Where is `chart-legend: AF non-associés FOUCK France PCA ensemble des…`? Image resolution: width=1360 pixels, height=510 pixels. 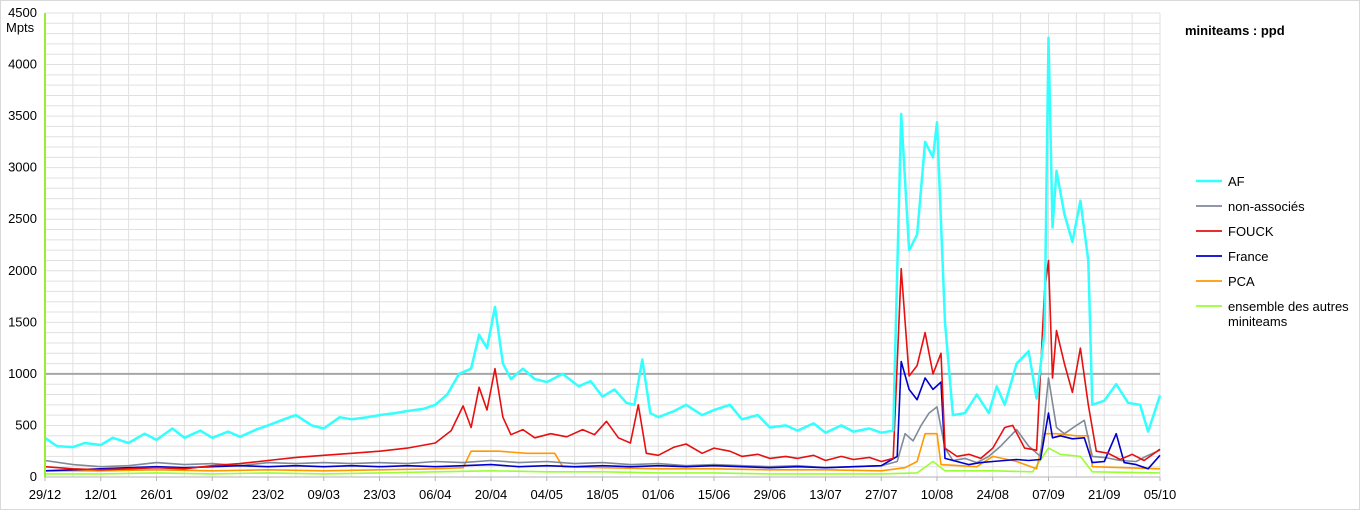 chart-legend: AF non-associés FOUCK France PCA ensemble des… is located at coordinates (1272, 251).